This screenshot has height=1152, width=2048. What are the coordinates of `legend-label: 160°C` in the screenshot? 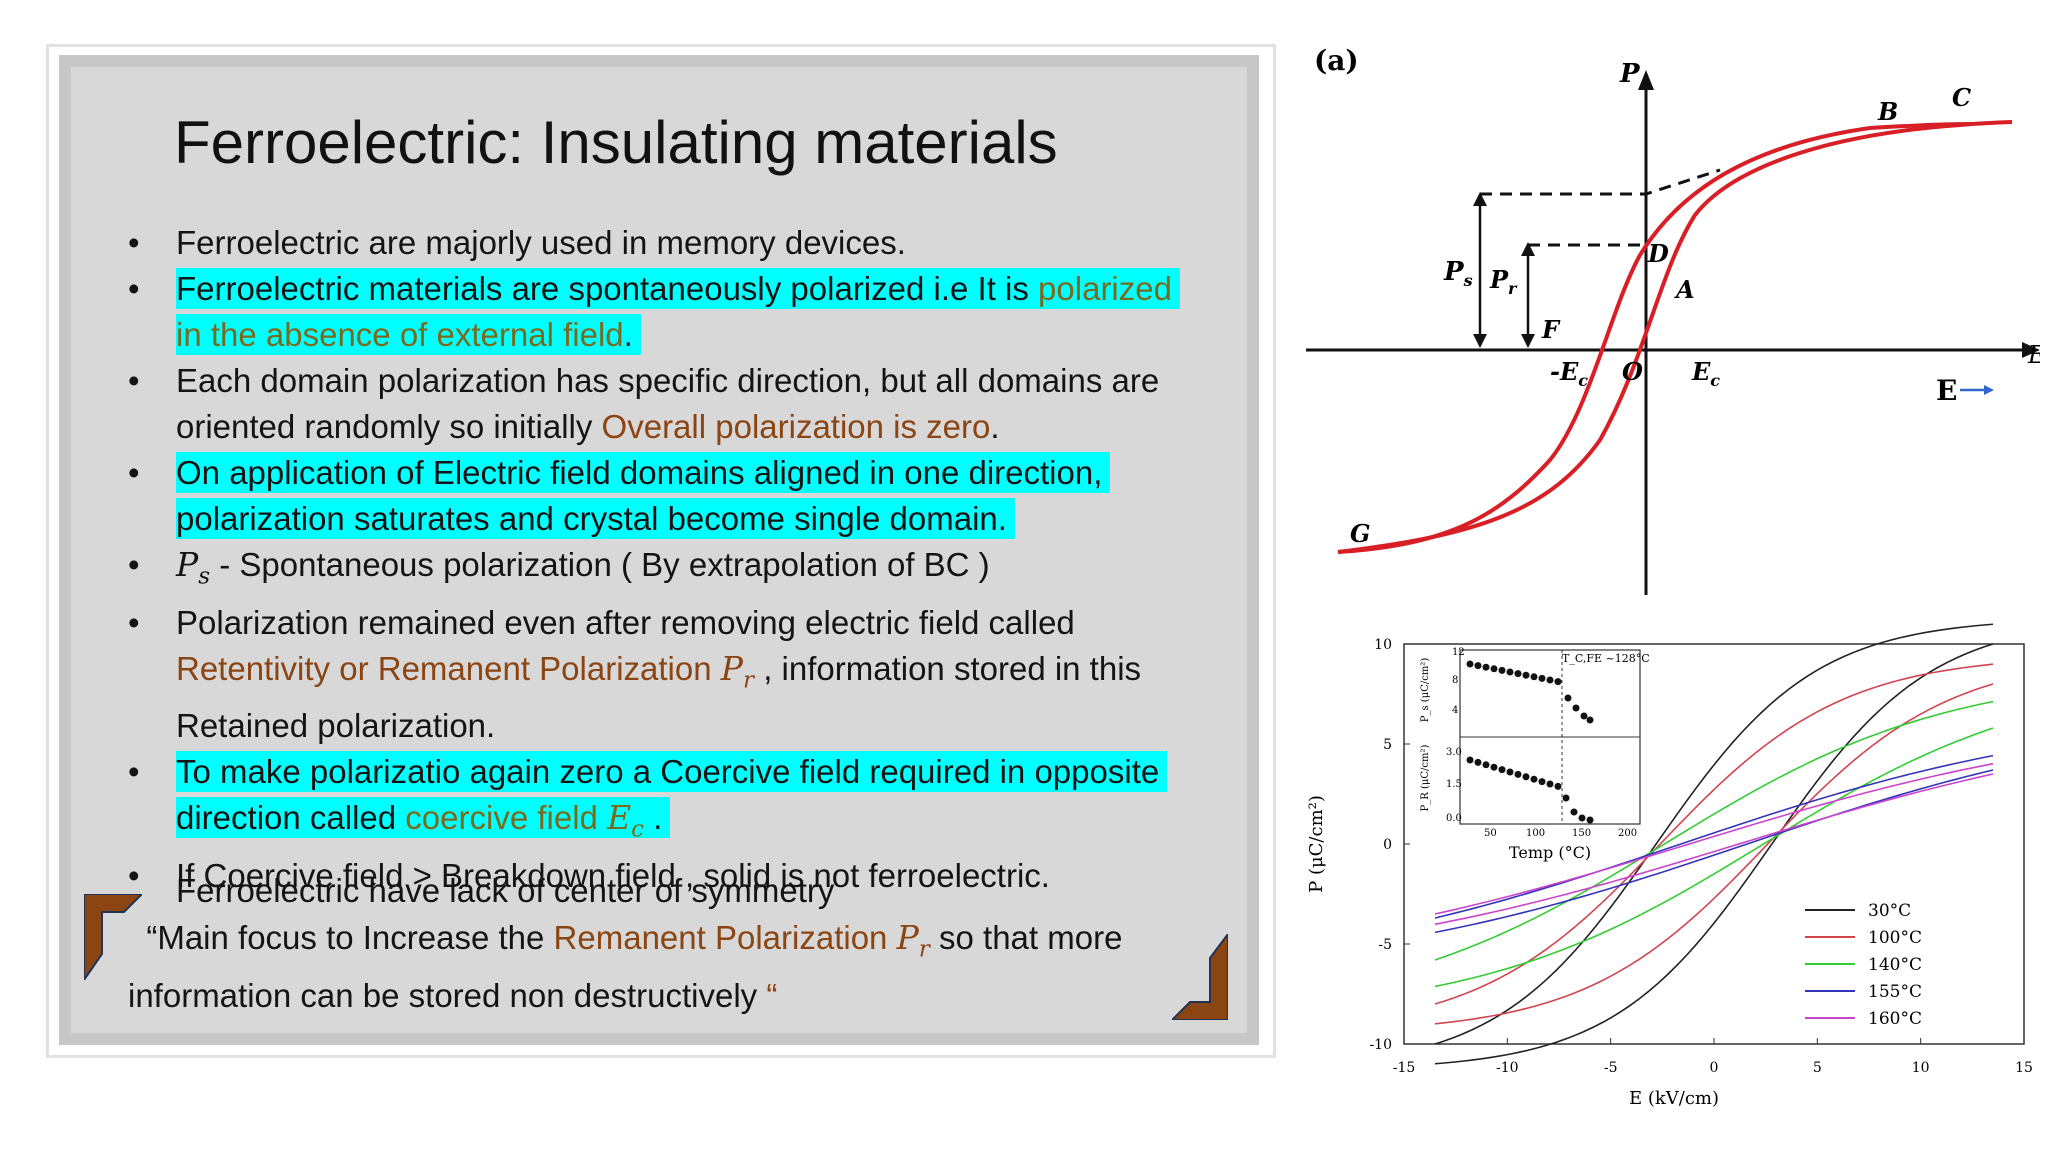 It's located at (1895, 1019).